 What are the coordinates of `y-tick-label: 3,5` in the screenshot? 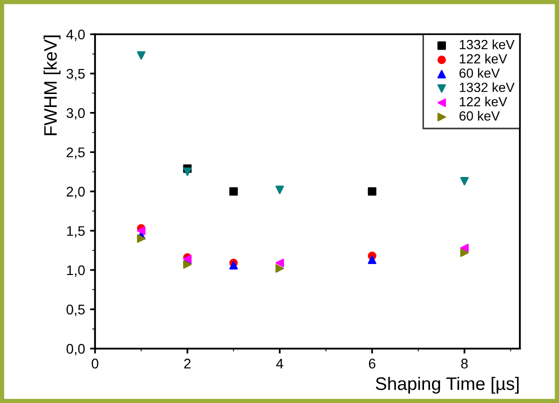 It's located at (75, 74).